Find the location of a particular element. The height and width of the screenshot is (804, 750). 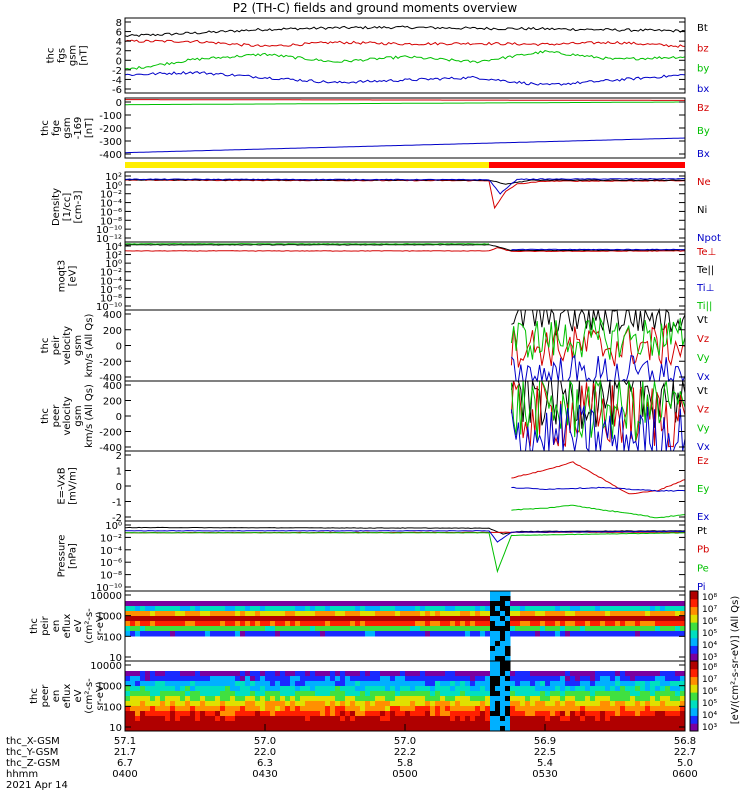

y-tick-label: 1000 is located at coordinates (109, 687).